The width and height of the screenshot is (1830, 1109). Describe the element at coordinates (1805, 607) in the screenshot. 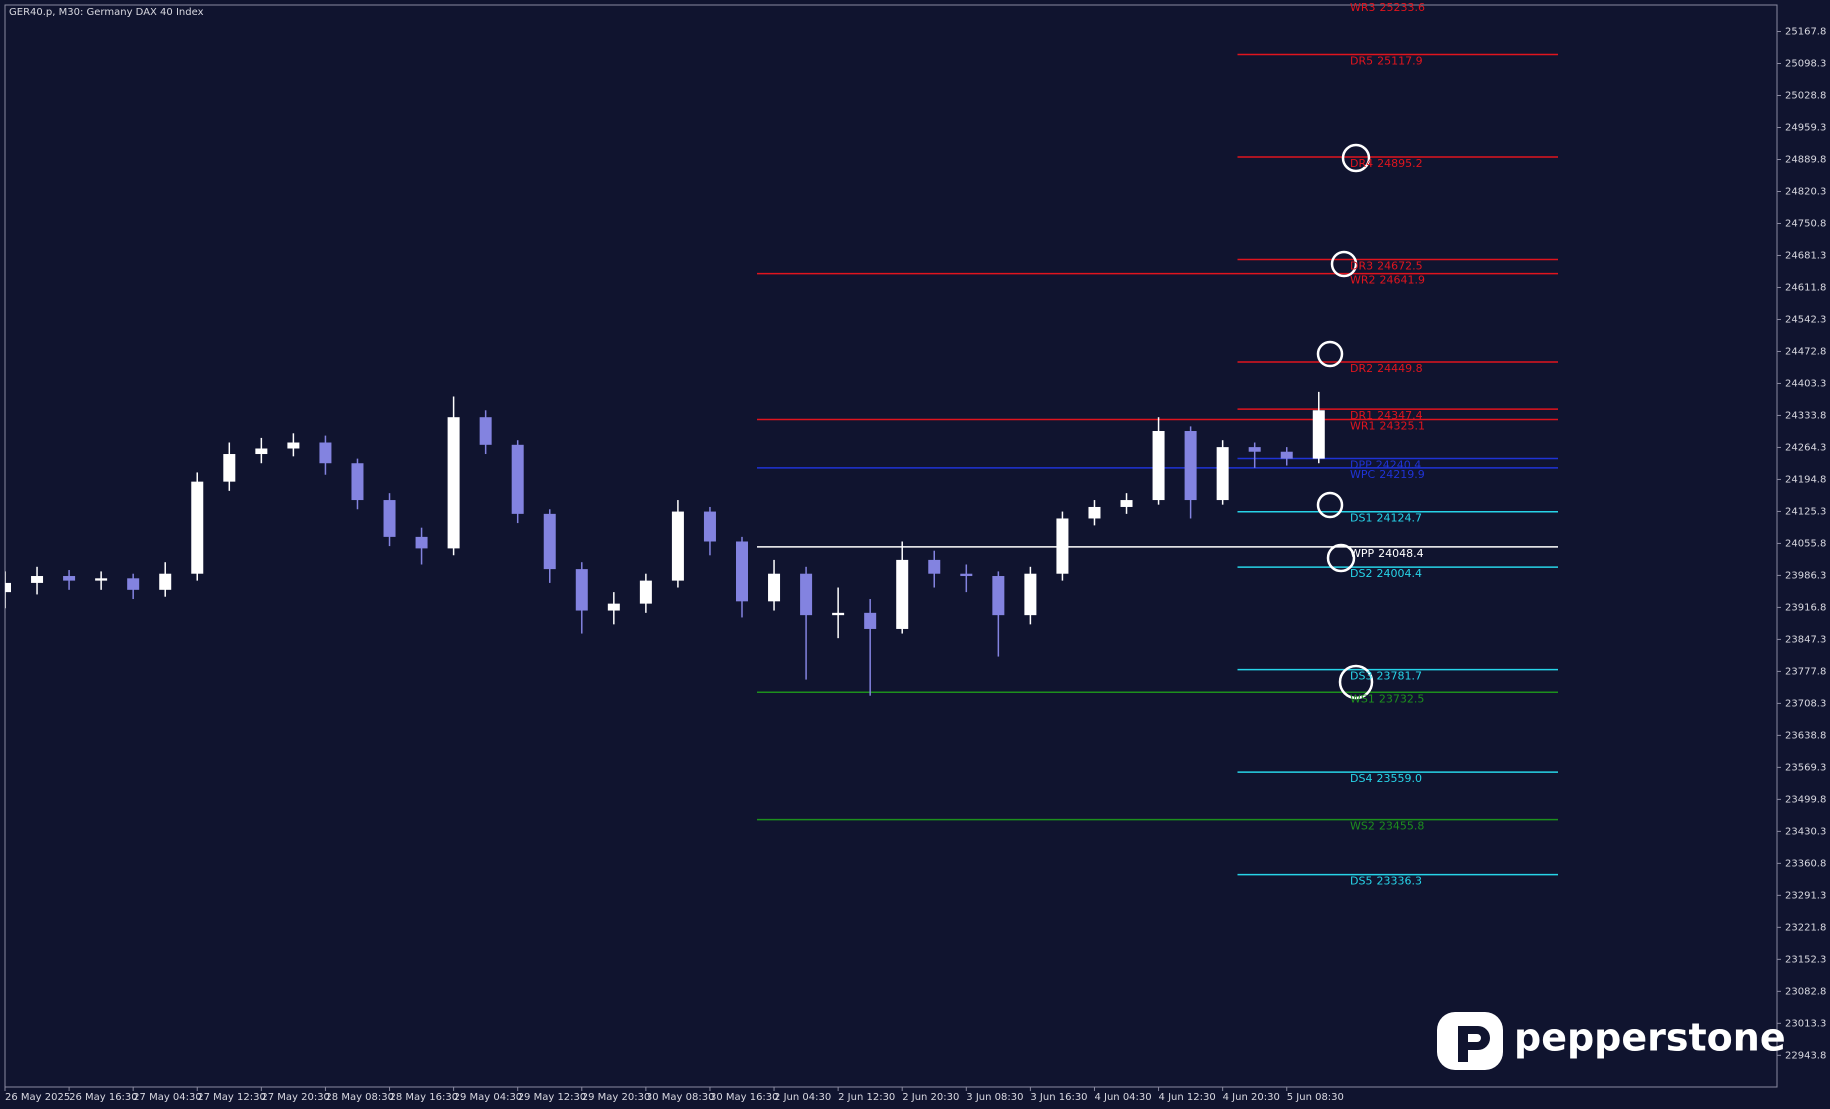

I see `y-tick-label: 23916.8` at that location.